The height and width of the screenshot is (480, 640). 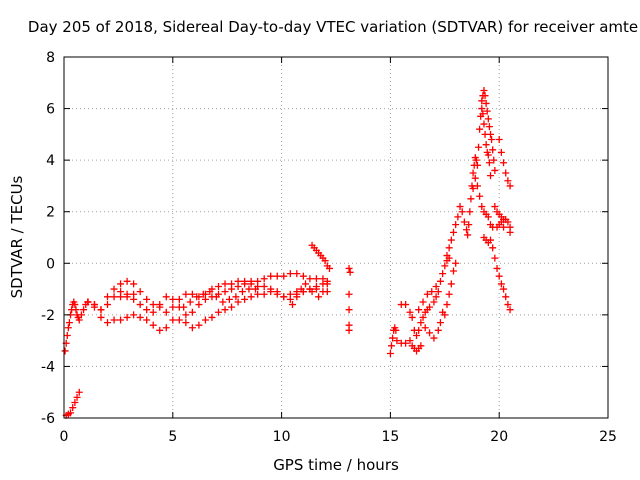 I want to click on y-tick-label: -2, so click(x=48, y=316).